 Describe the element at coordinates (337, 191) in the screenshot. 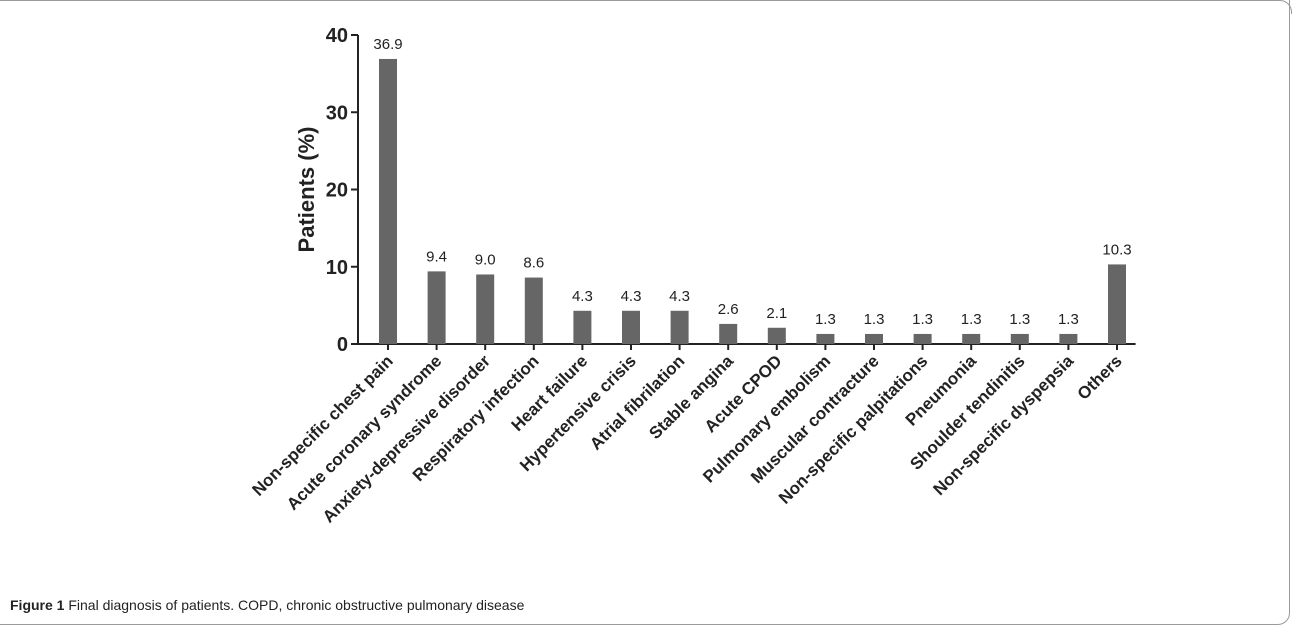

I see `y-tick-label: 20` at that location.